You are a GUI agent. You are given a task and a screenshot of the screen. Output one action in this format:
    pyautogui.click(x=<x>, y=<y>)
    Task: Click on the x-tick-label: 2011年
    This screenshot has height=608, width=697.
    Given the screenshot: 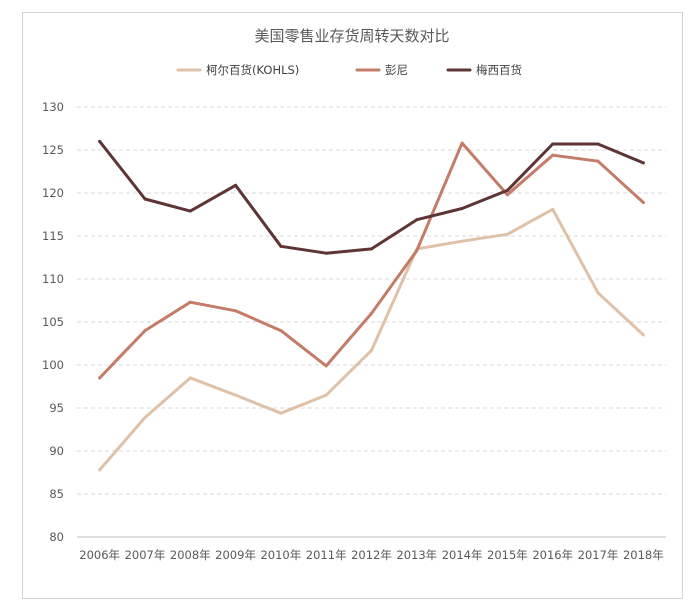 What is the action you would take?
    pyautogui.click(x=326, y=555)
    